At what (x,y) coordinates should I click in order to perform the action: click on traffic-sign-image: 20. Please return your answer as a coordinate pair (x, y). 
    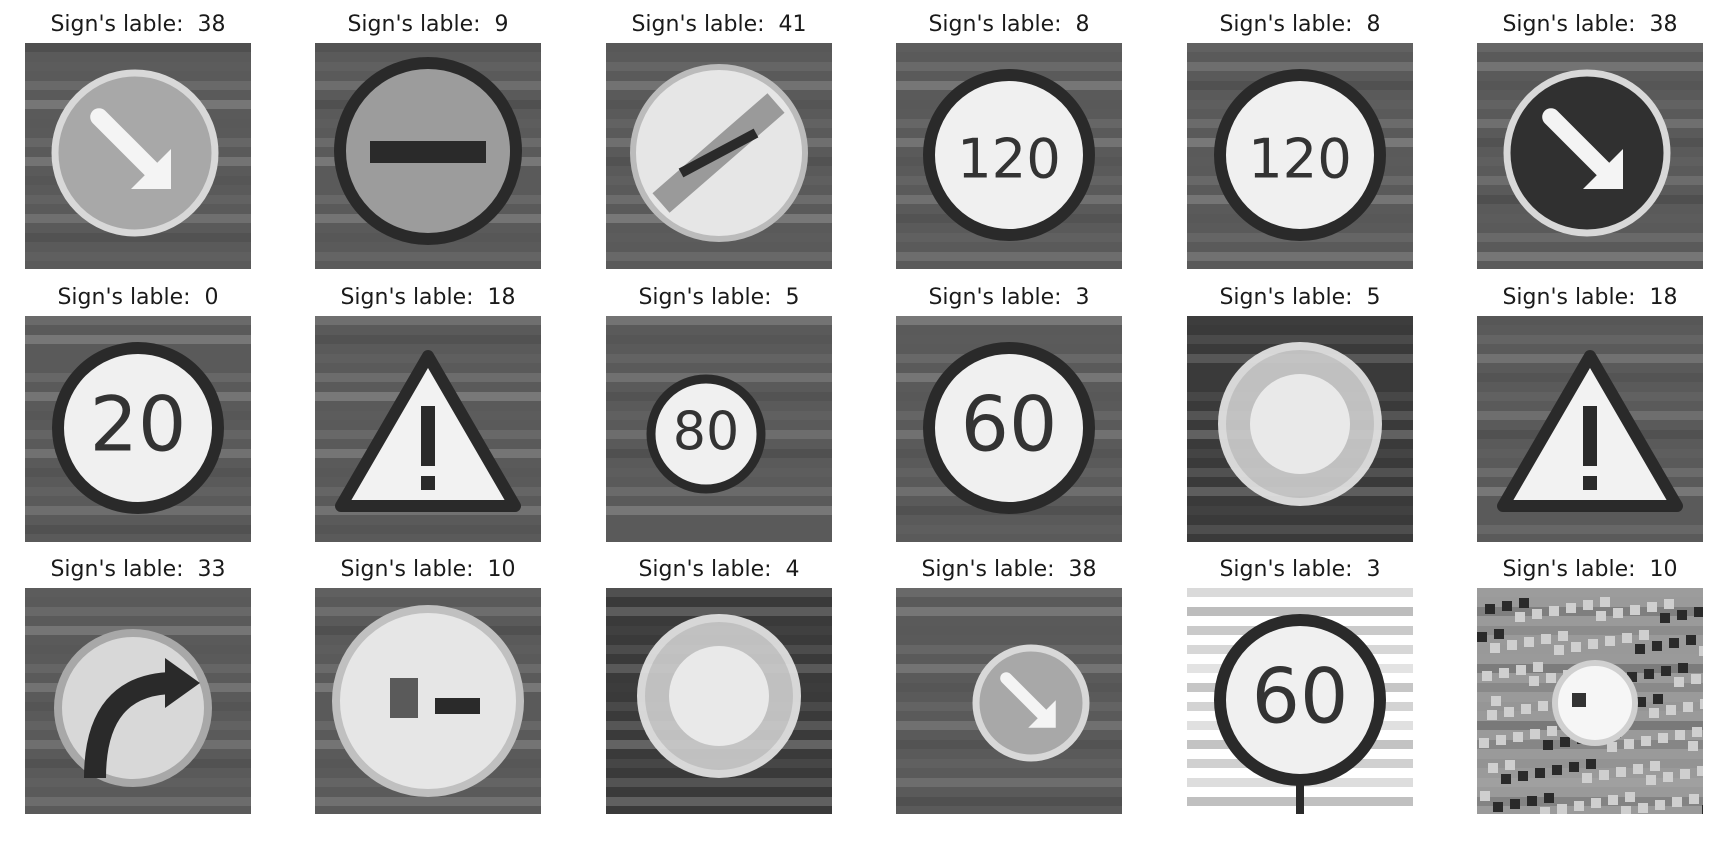
    Looking at the image, I should click on (138, 429).